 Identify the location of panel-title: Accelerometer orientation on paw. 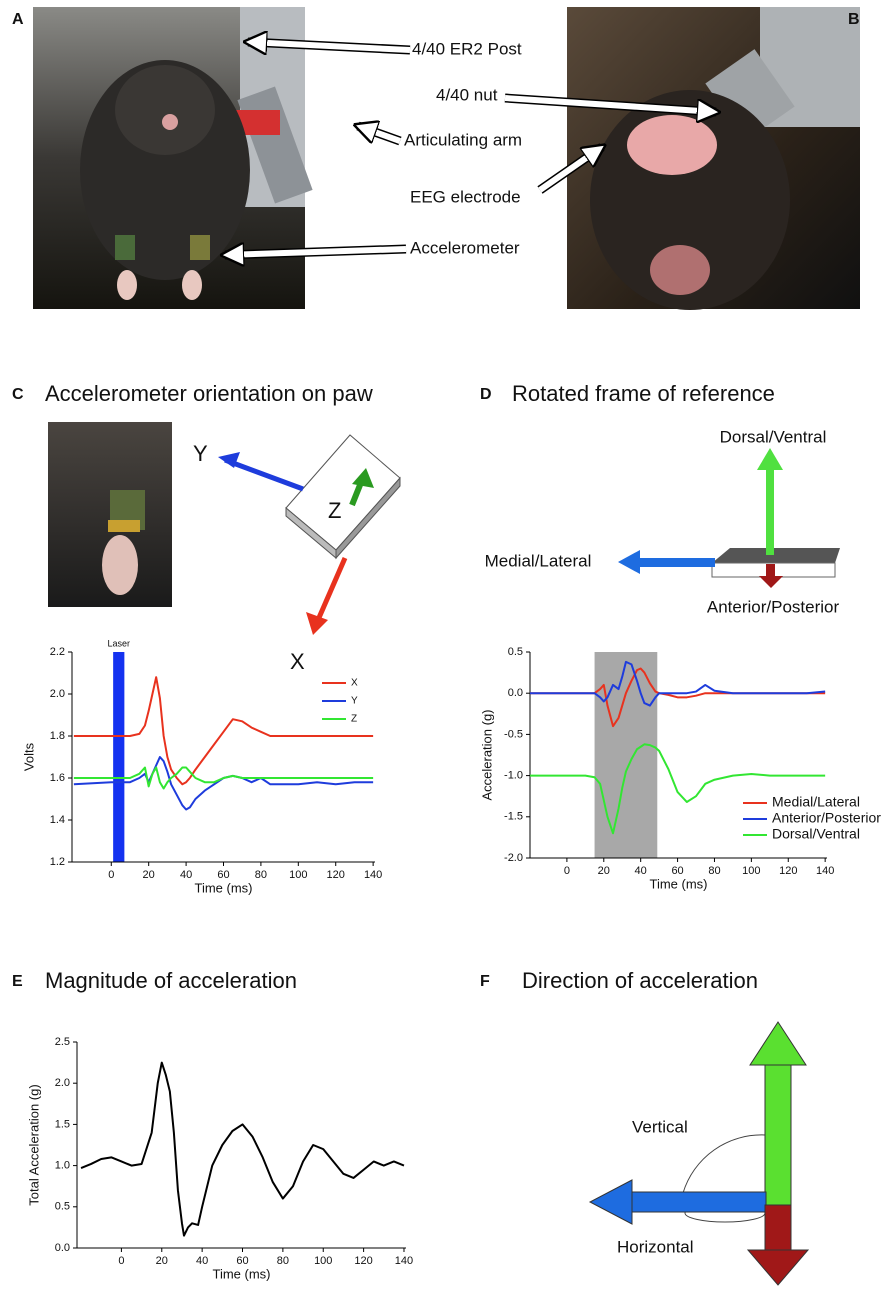
(209, 393).